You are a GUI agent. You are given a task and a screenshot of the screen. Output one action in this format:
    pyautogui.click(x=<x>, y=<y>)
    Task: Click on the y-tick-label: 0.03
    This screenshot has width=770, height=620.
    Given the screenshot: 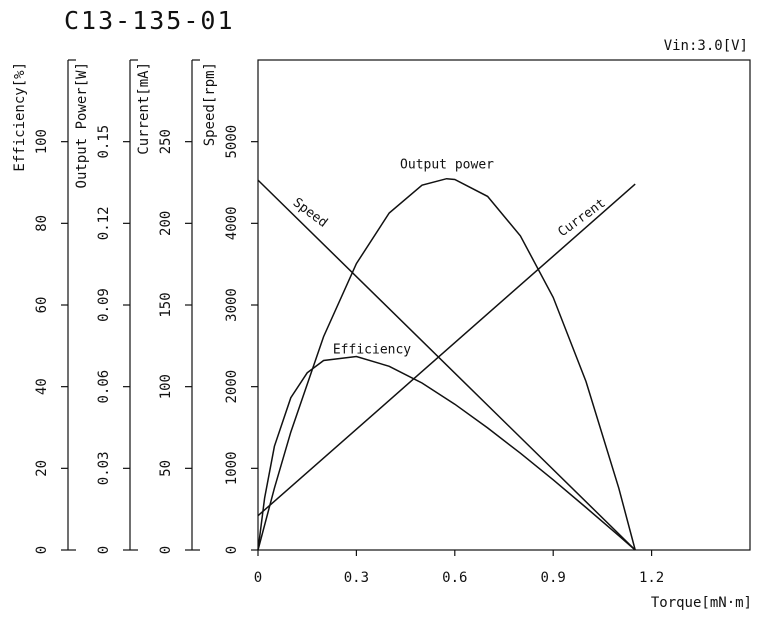 What is the action you would take?
    pyautogui.click(x=104, y=468)
    